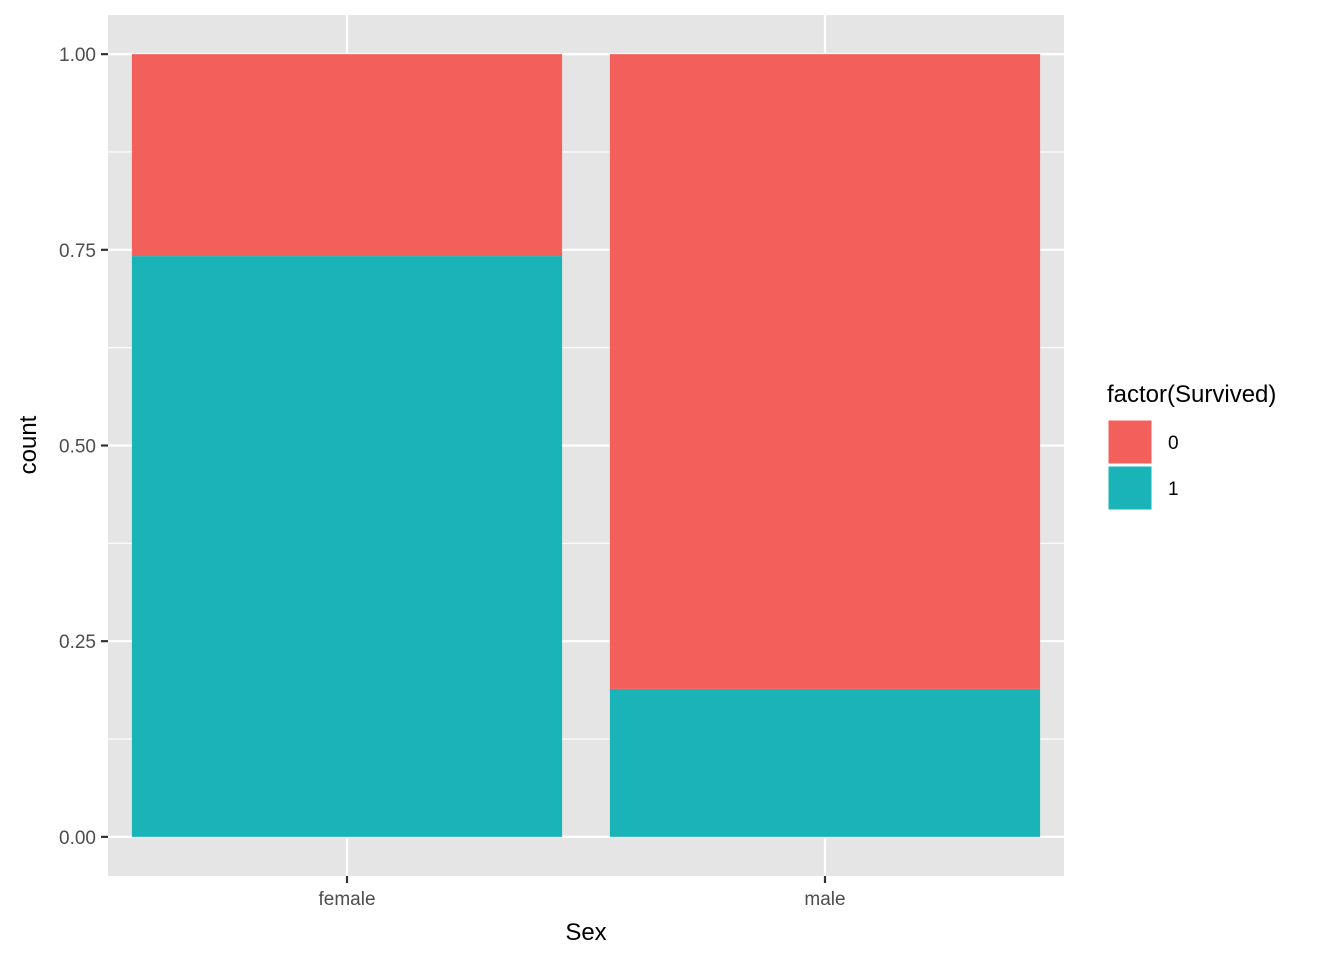  I want to click on legend-keys: 01, so click(1143, 465).